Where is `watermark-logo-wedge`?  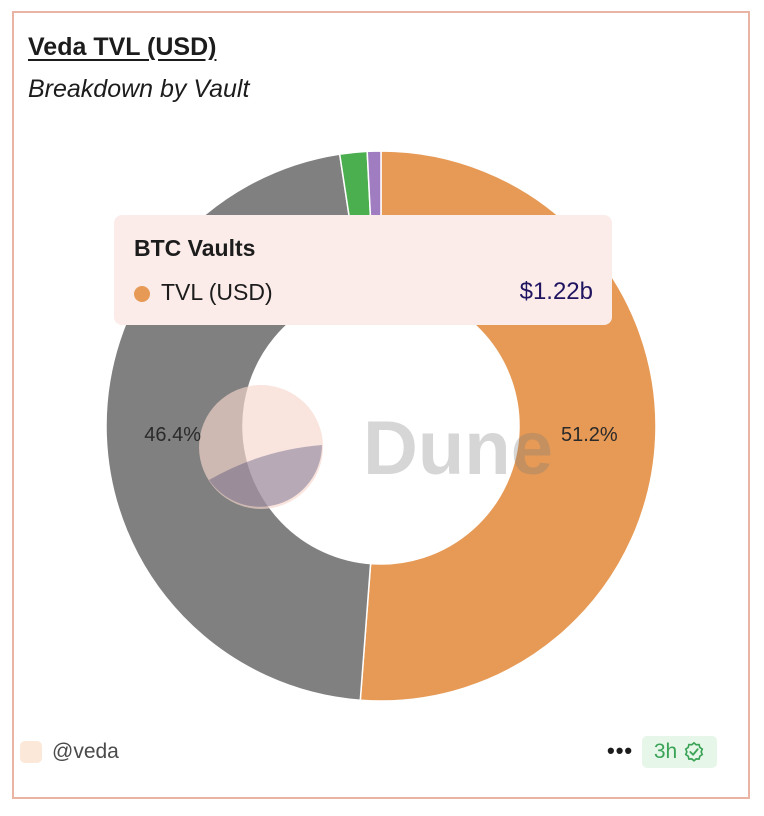 watermark-logo-wedge is located at coordinates (265, 476).